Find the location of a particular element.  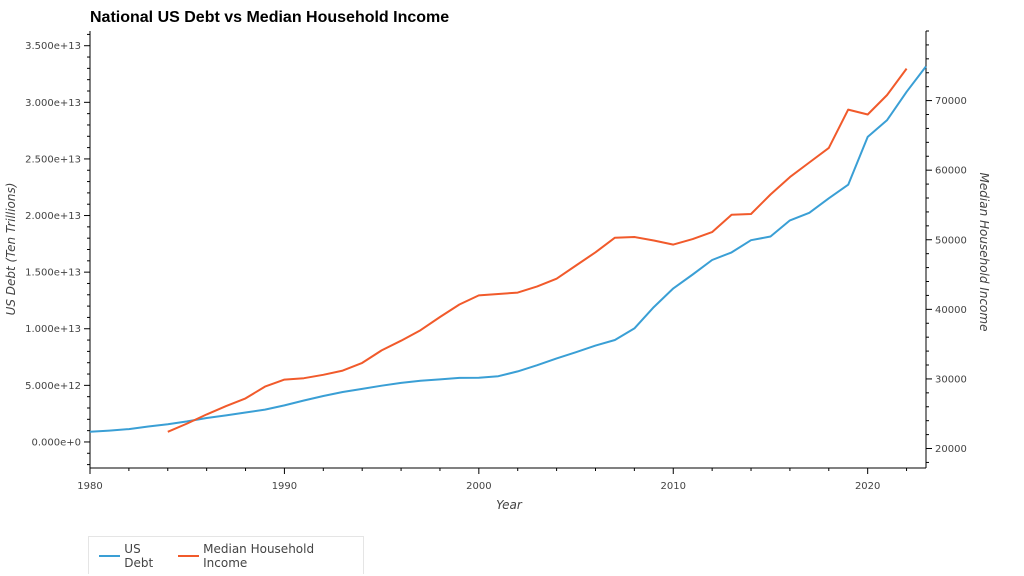

x-tick-label: 2010 is located at coordinates (673, 486).